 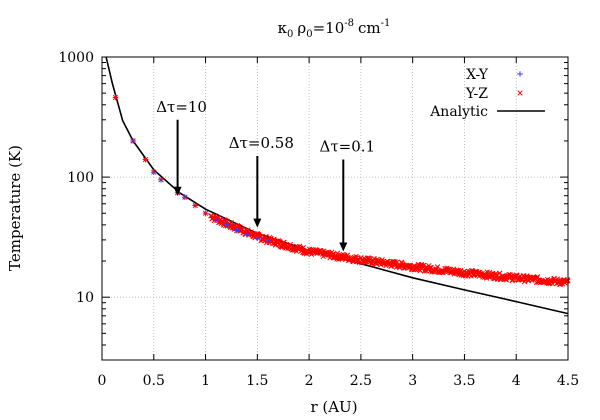 I want to click on legend-label: Analytic, so click(x=458, y=112).